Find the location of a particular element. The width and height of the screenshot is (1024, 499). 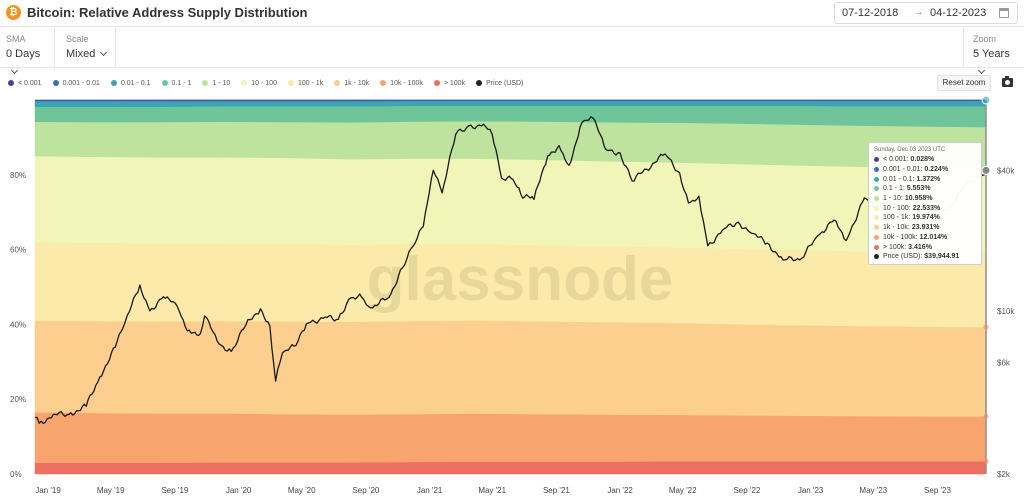

tooltip-label: > 100k: is located at coordinates (895, 247).